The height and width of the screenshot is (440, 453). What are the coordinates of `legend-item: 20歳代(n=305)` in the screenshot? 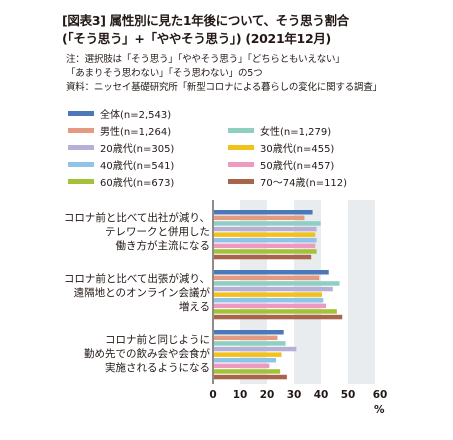 It's located at (121, 147).